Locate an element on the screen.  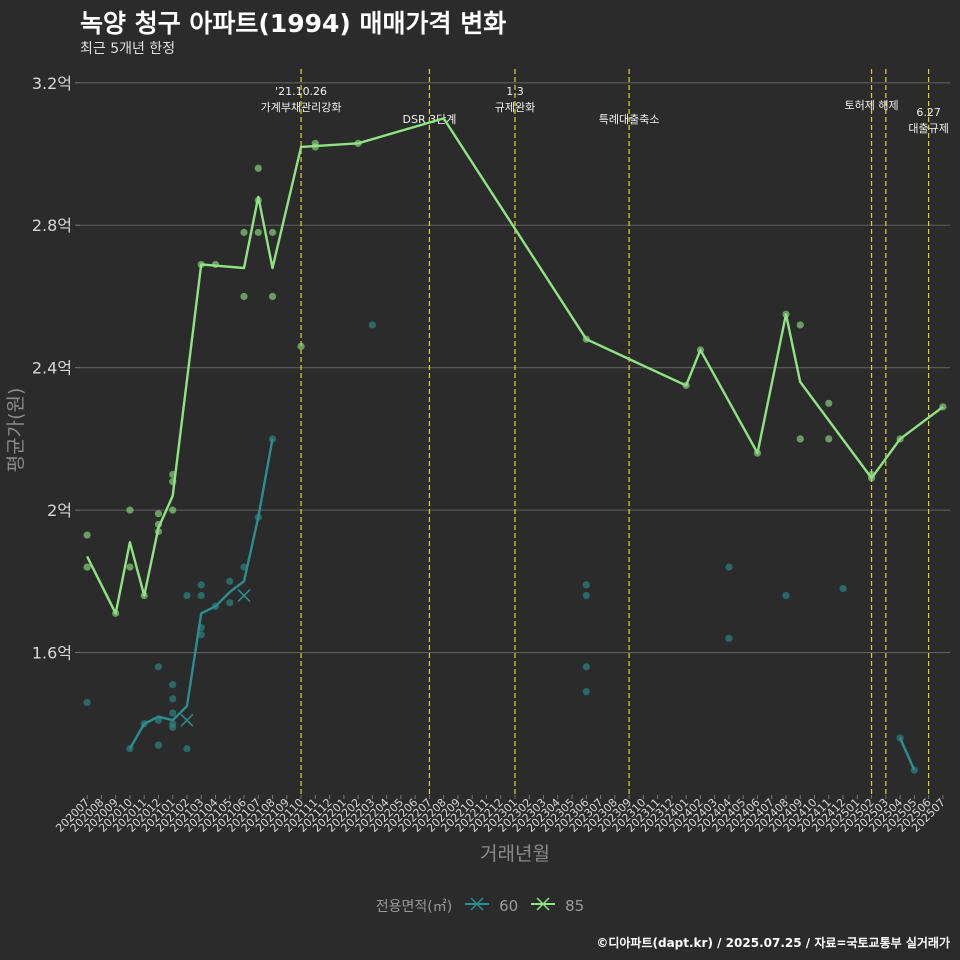
event-label: 특례대출축소 is located at coordinates (629, 119).